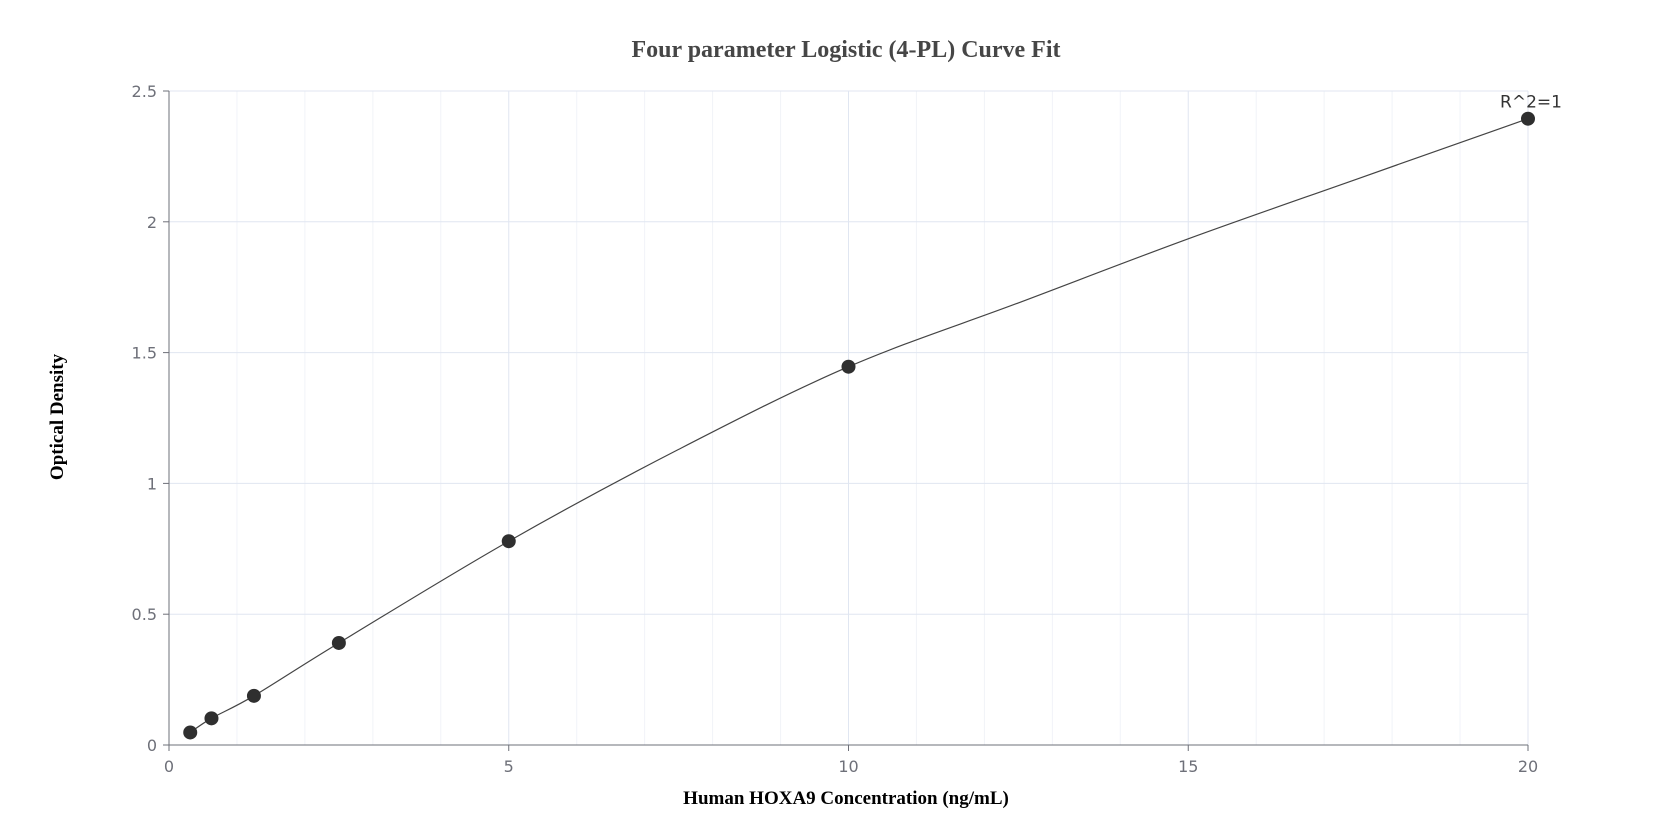 The width and height of the screenshot is (1675, 840). I want to click on y-axis-label: Optical Density, so click(57, 416).